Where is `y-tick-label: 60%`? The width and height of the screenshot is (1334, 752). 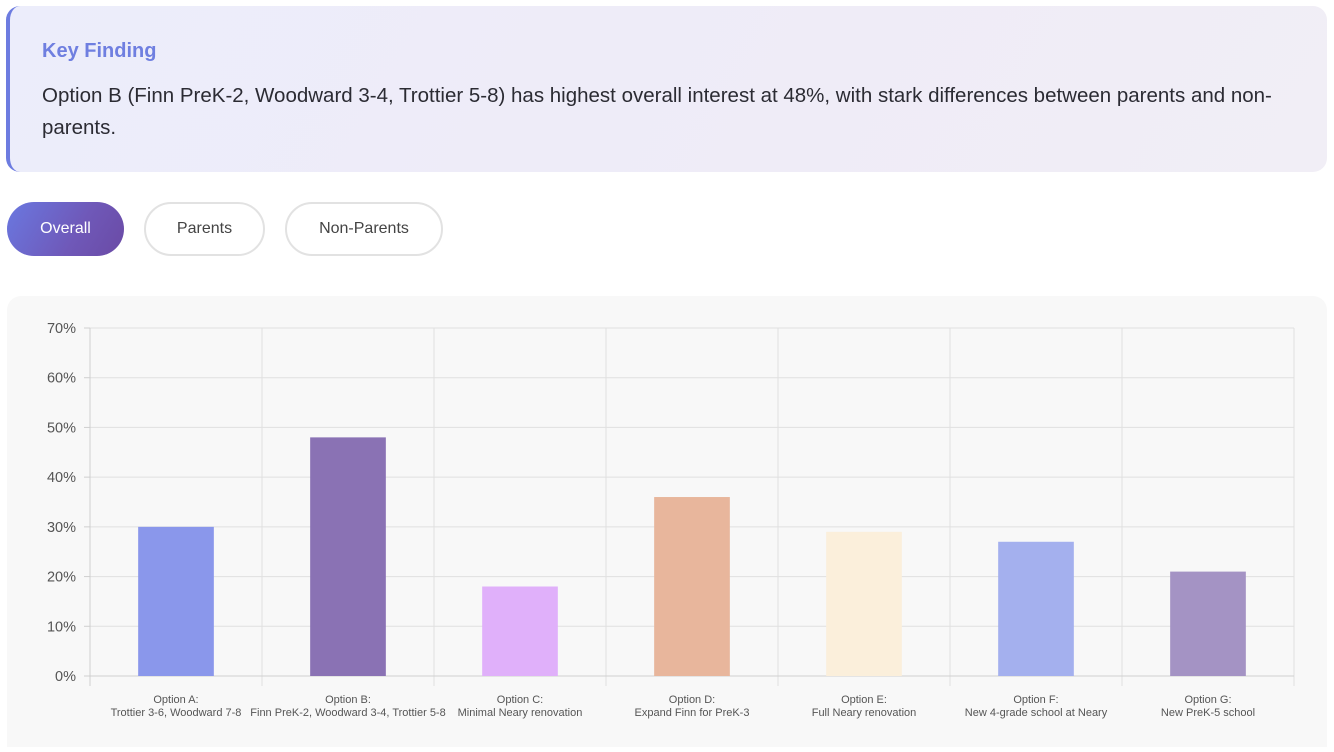
y-tick-label: 60% is located at coordinates (61, 379).